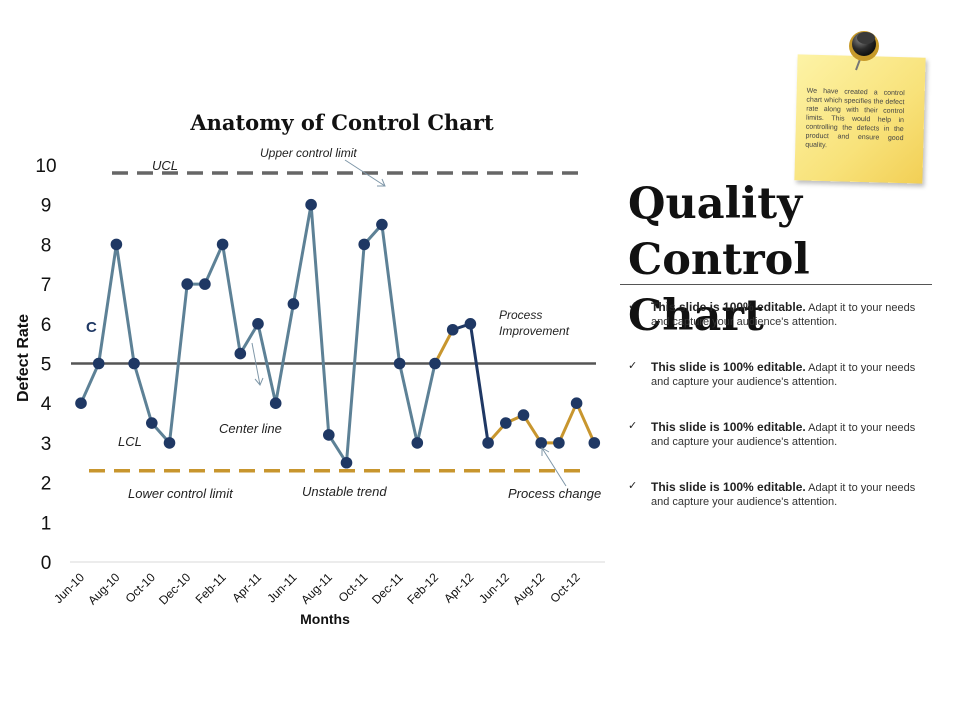 The height and width of the screenshot is (720, 960). I want to click on x-tick-label: Dec-10, so click(174, 588).